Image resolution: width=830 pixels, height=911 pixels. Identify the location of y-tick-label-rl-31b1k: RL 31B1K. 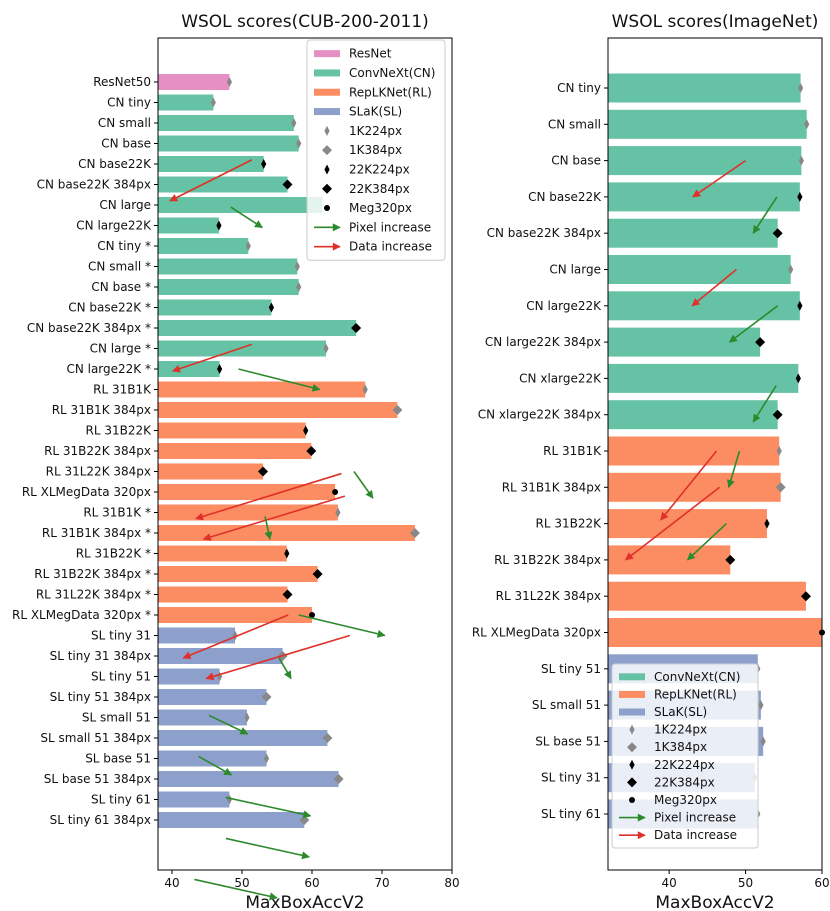
(572, 451).